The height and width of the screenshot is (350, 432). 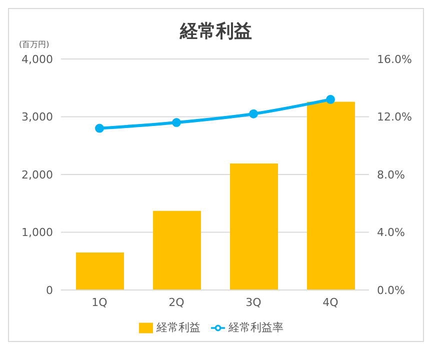 I want to click on y-tick-label: 3,000, so click(x=37, y=117).